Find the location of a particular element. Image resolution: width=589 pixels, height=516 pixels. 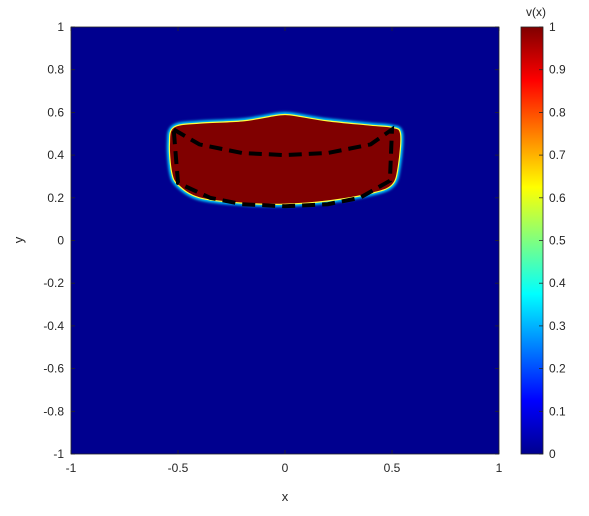

colorbar-ticks: 1 0.9 0.8 0.7 0.6 0.5 0.4 0.3 0.2 0.1 0 is located at coordinates (552, 240).